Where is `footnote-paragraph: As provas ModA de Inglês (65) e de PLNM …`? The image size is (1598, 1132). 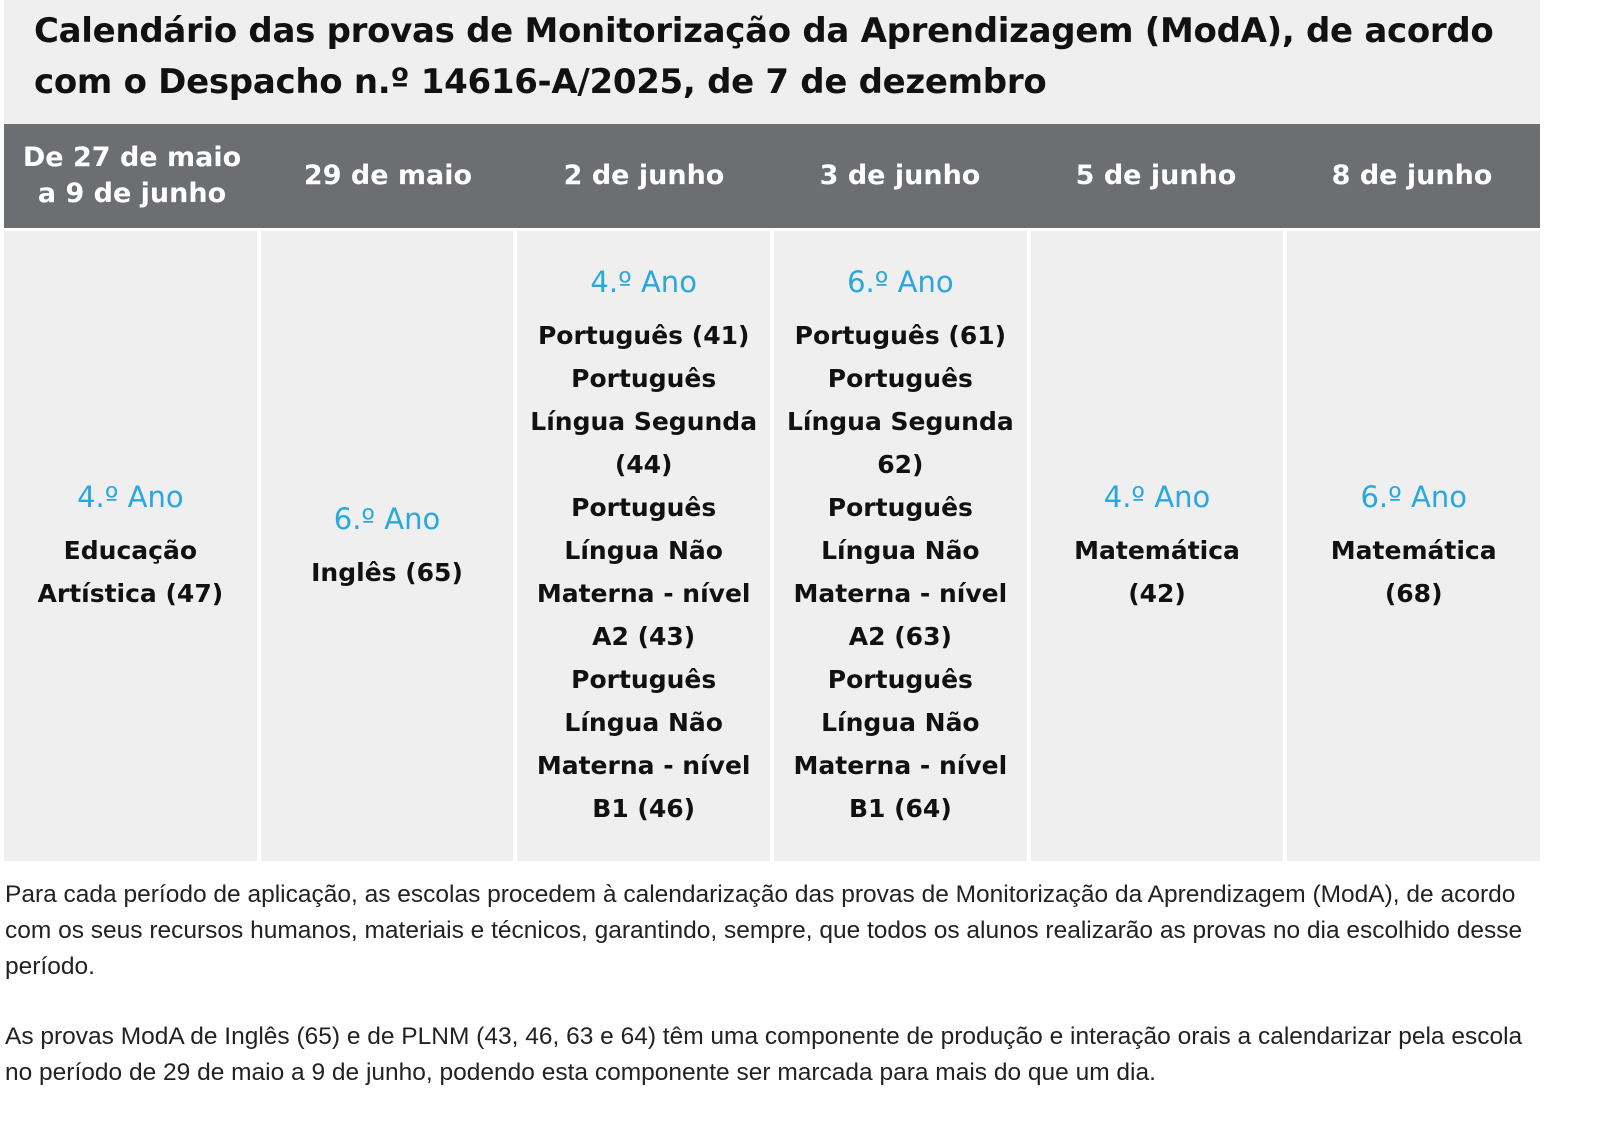
footnote-paragraph: As provas ModA de Inglês (65) e de PLNM … is located at coordinates (764, 1054).